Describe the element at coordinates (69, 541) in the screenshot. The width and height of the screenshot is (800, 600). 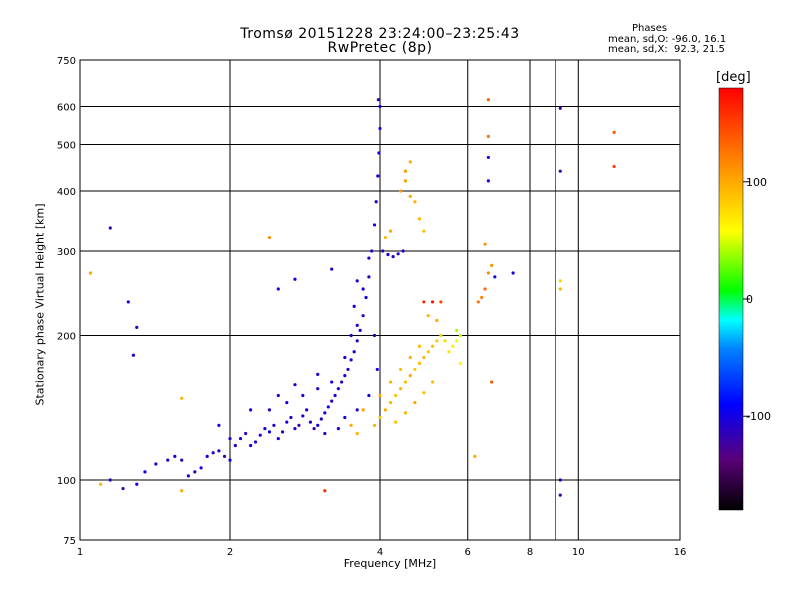
I see `y-tick-label: 75` at that location.